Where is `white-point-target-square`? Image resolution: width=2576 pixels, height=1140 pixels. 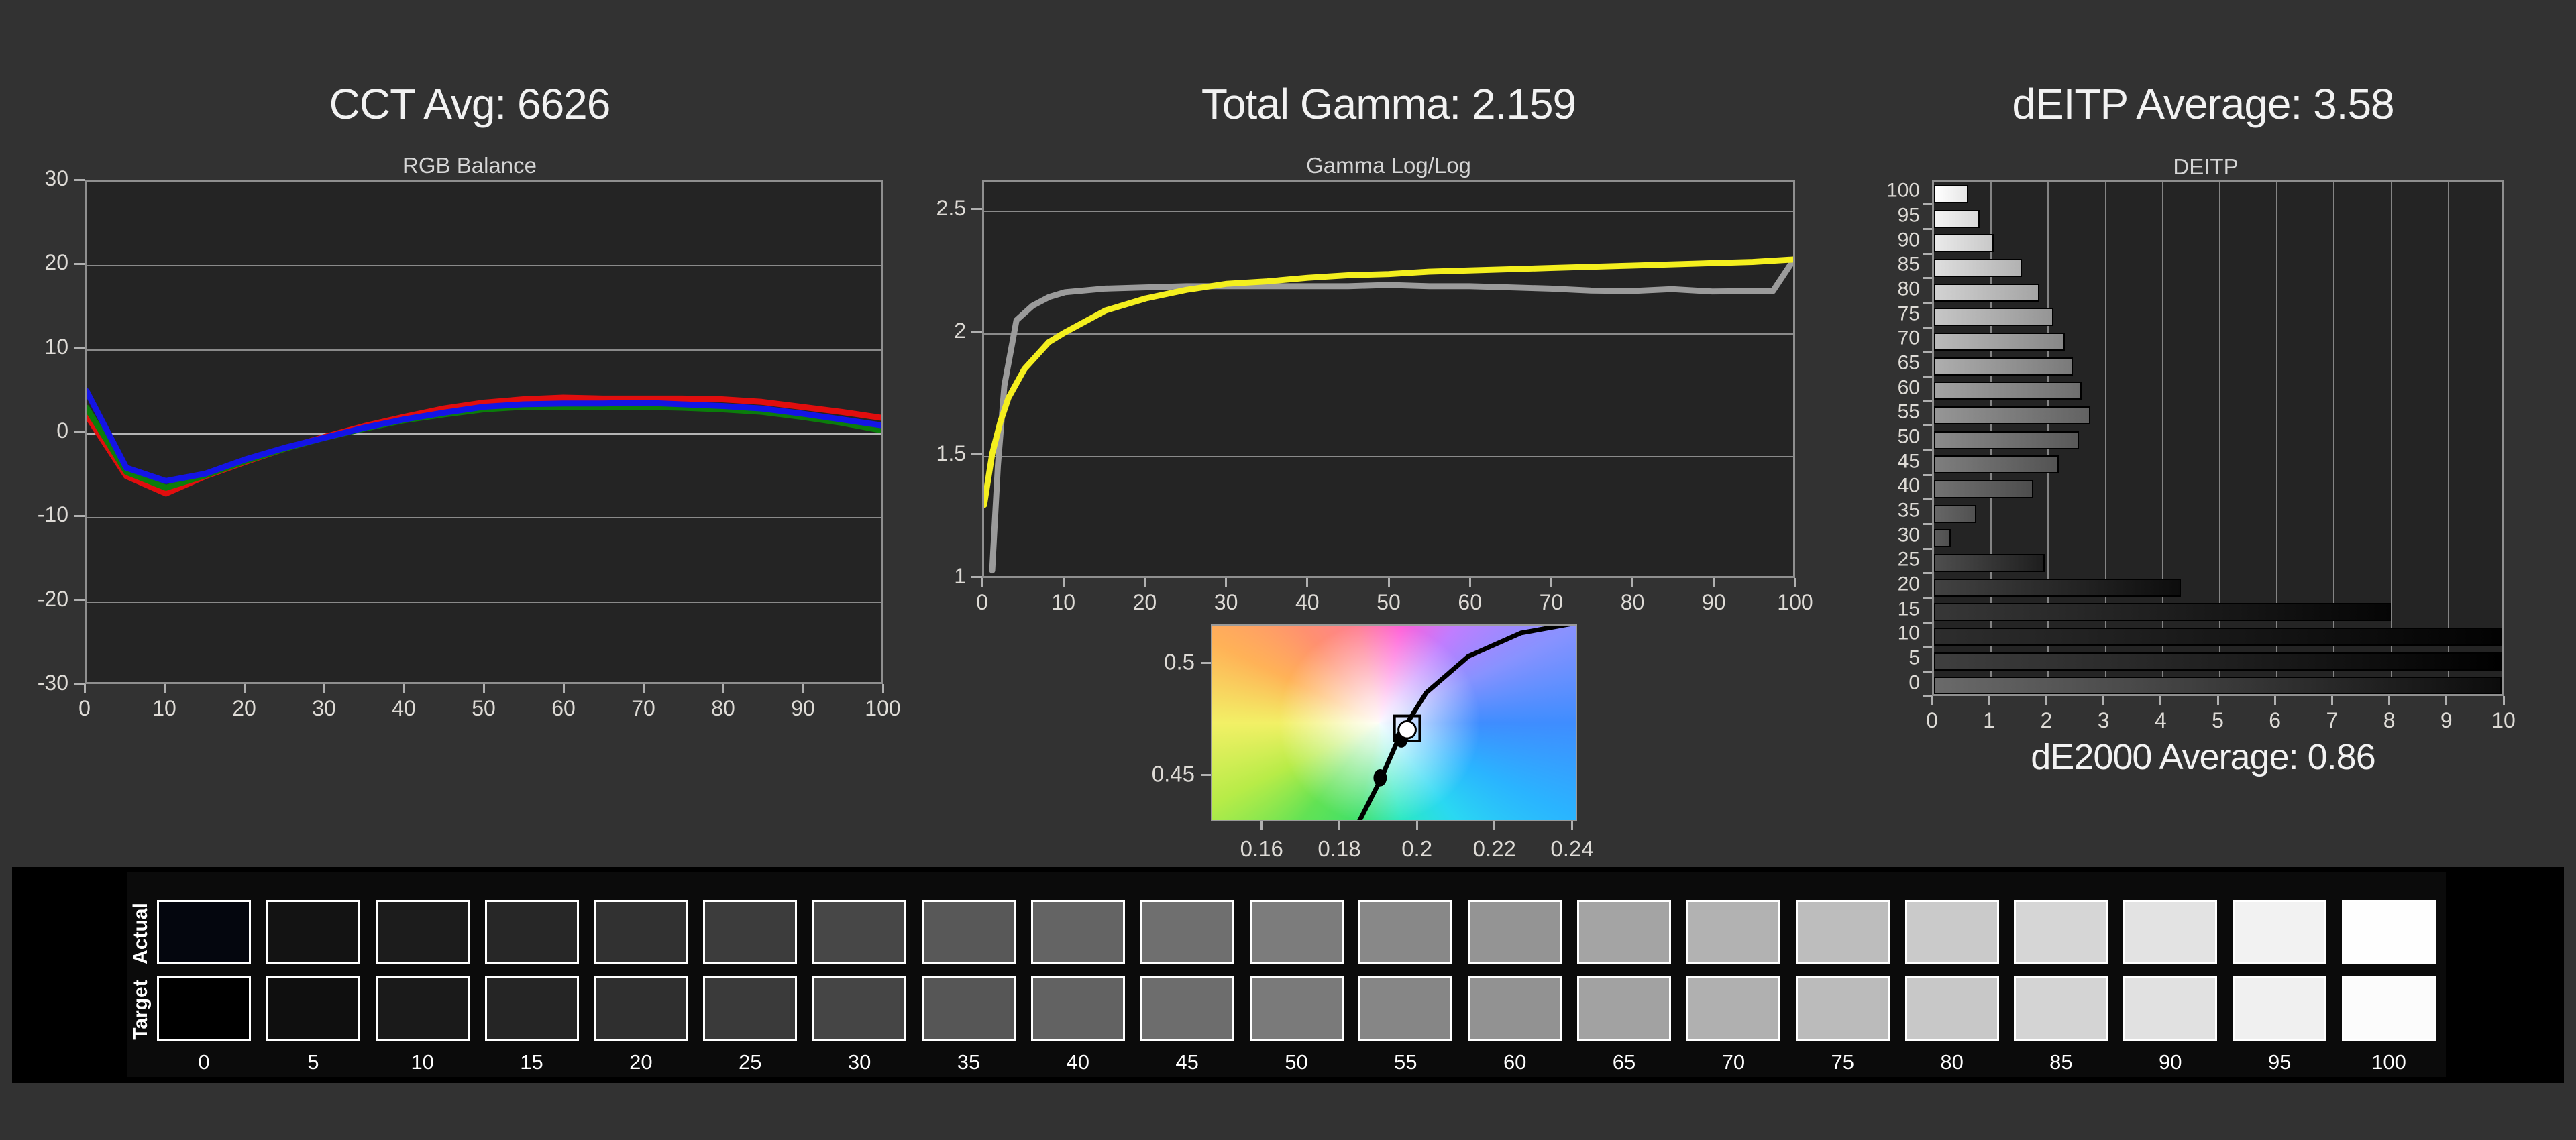
white-point-target-square is located at coordinates (1407, 728).